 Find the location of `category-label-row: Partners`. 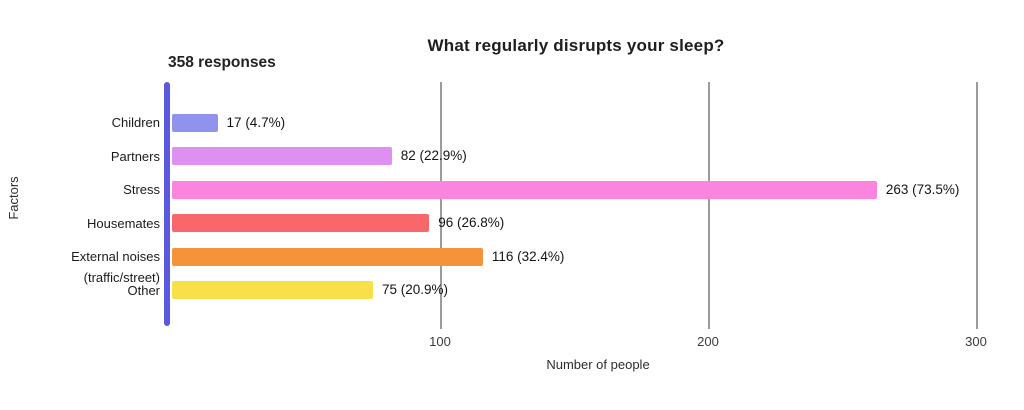

category-label-row: Partners is located at coordinates (80, 156).